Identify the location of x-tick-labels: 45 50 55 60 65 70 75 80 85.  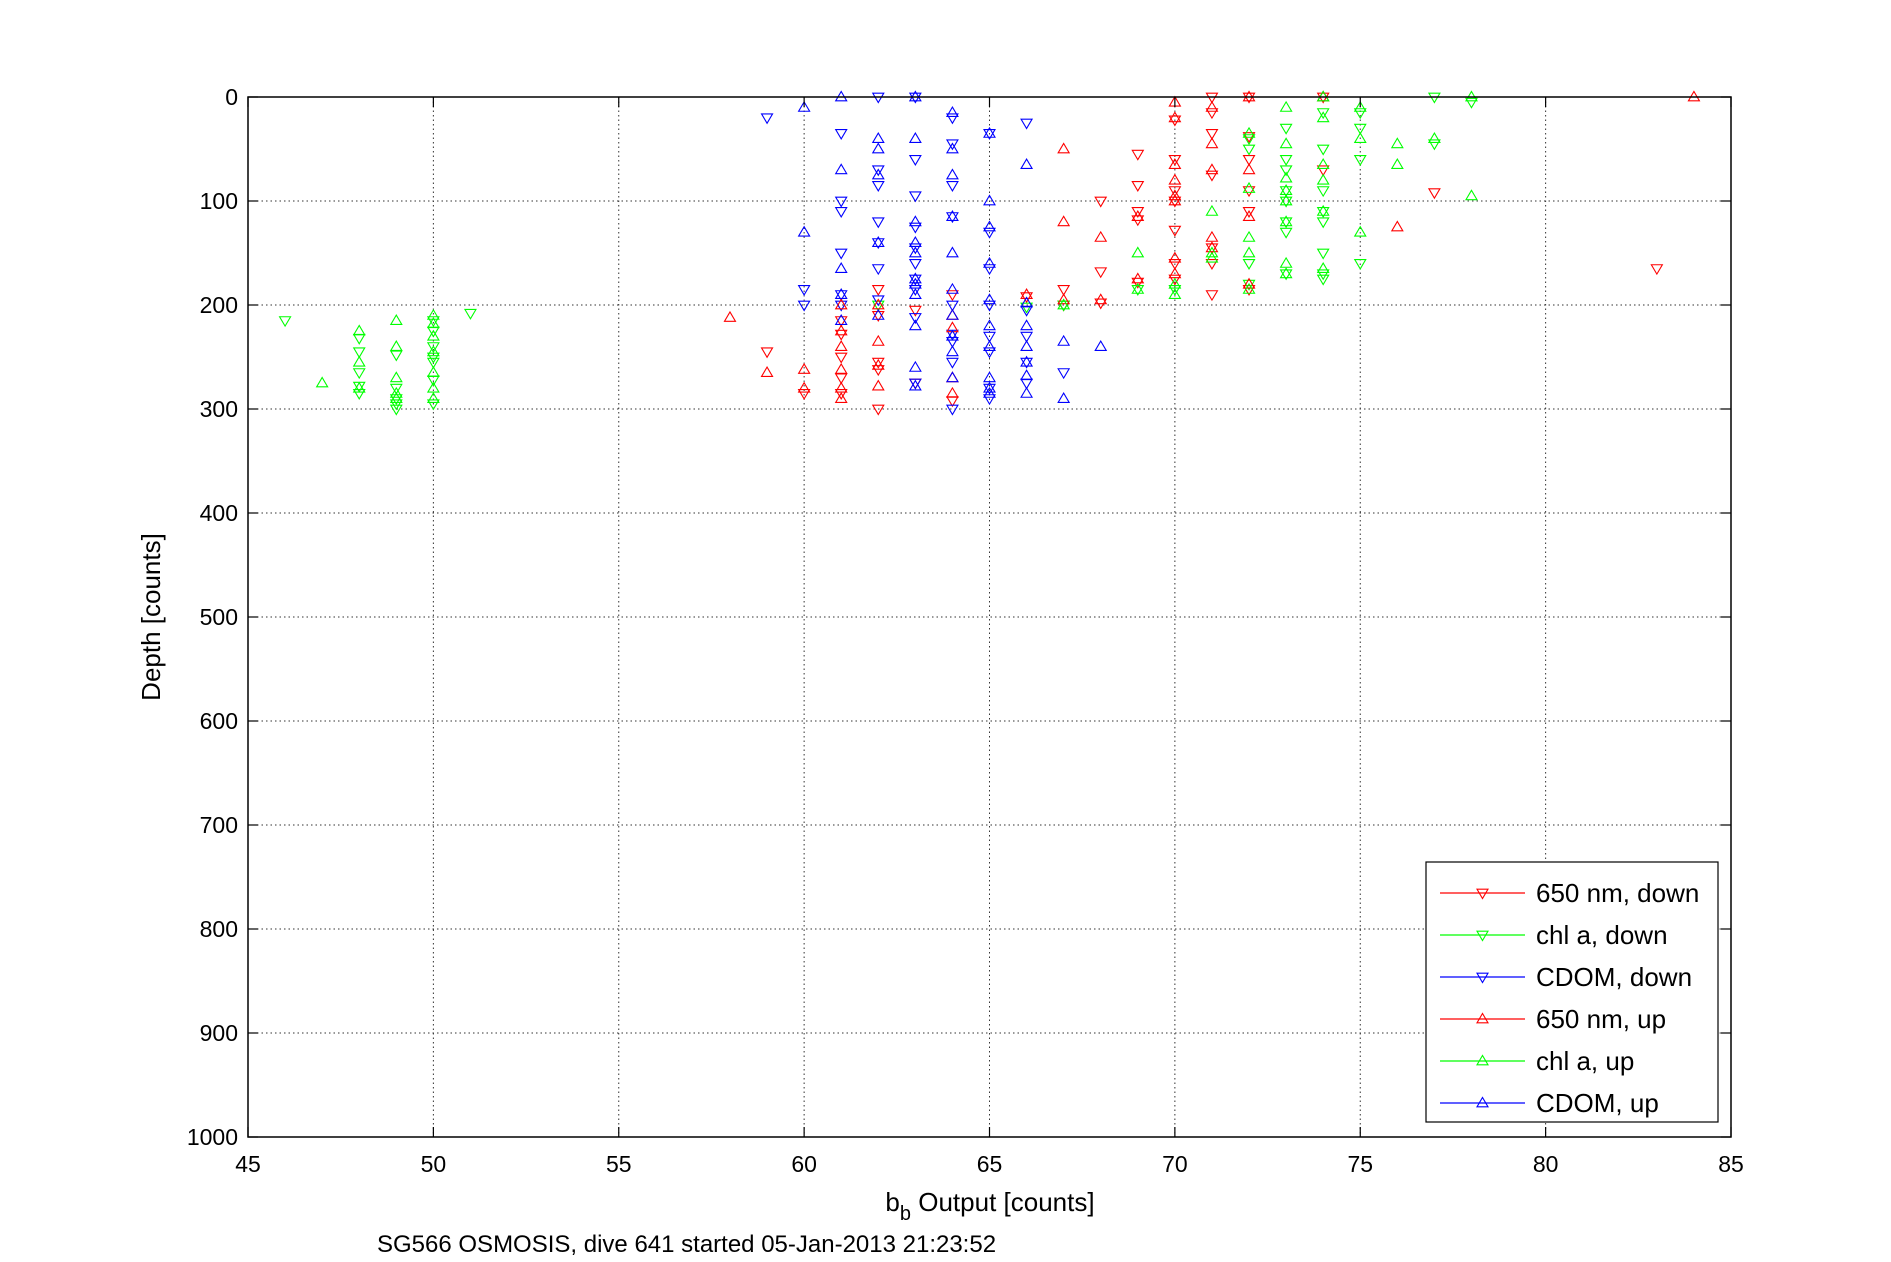
(989, 1164).